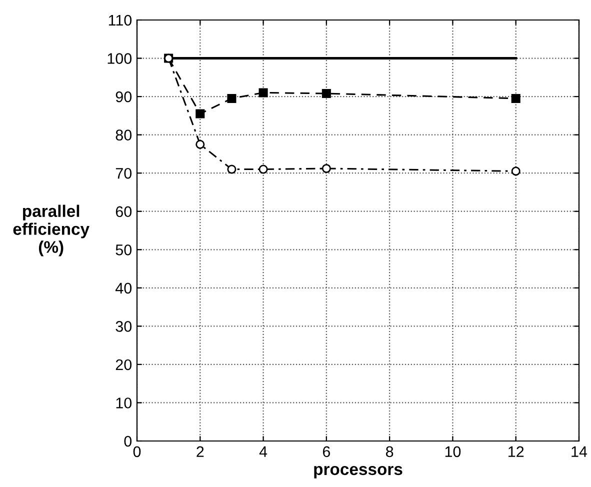 Image resolution: width=591 pixels, height=487 pixels. Describe the element at coordinates (124, 212) in the screenshot. I see `y-tick-label: 60` at that location.